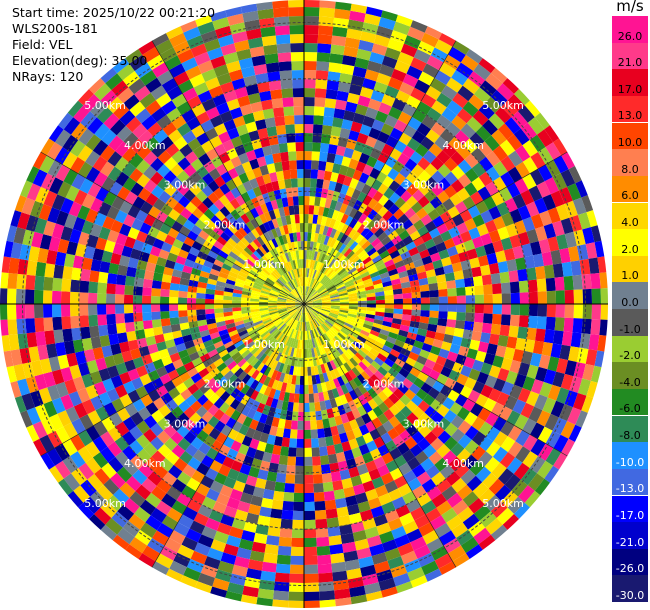  Describe the element at coordinates (630, 455) in the screenshot. I see `colorbar-segment: -10.0` at that location.